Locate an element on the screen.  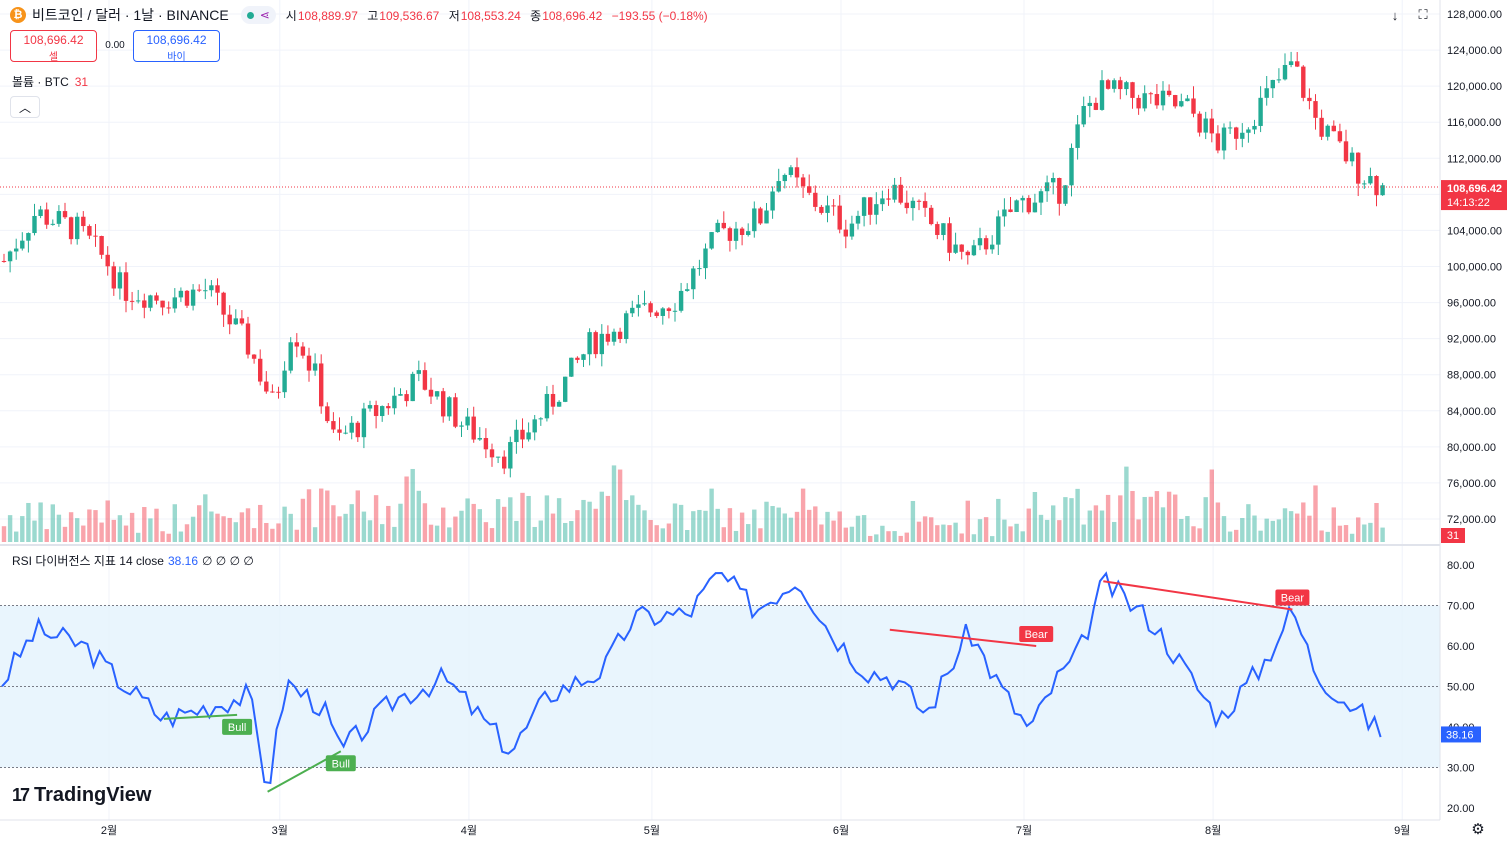
share-icon: ⋖ is located at coordinates (264, 15).